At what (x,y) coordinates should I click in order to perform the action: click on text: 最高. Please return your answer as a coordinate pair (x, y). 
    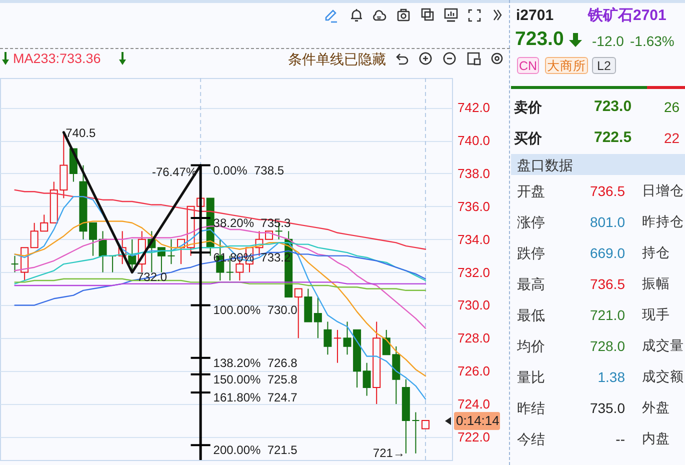
    Looking at the image, I should click on (531, 284).